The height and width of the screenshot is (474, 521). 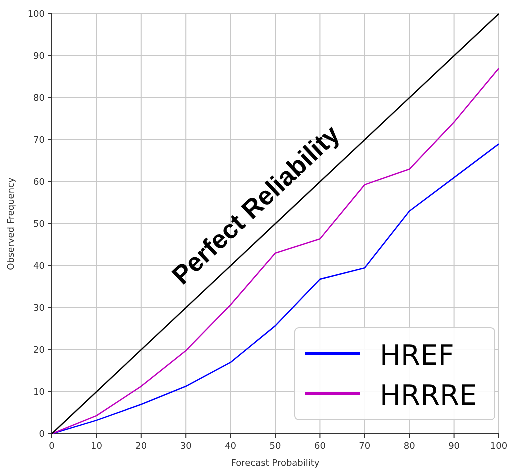 What do you see at coordinates (454, 447) in the screenshot?
I see `x-tick-label: 90` at bounding box center [454, 447].